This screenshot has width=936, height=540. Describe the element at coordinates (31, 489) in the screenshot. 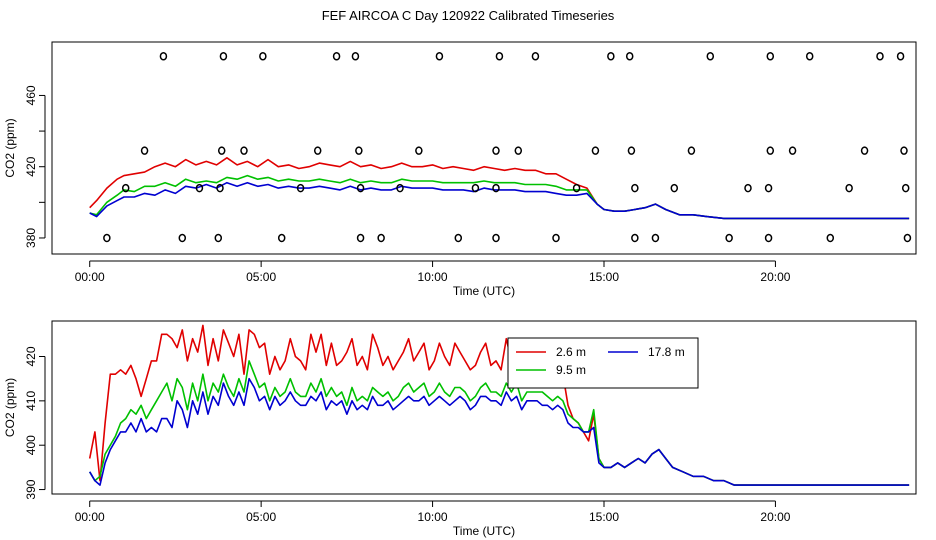

I see `y-tick-label: 390` at that location.